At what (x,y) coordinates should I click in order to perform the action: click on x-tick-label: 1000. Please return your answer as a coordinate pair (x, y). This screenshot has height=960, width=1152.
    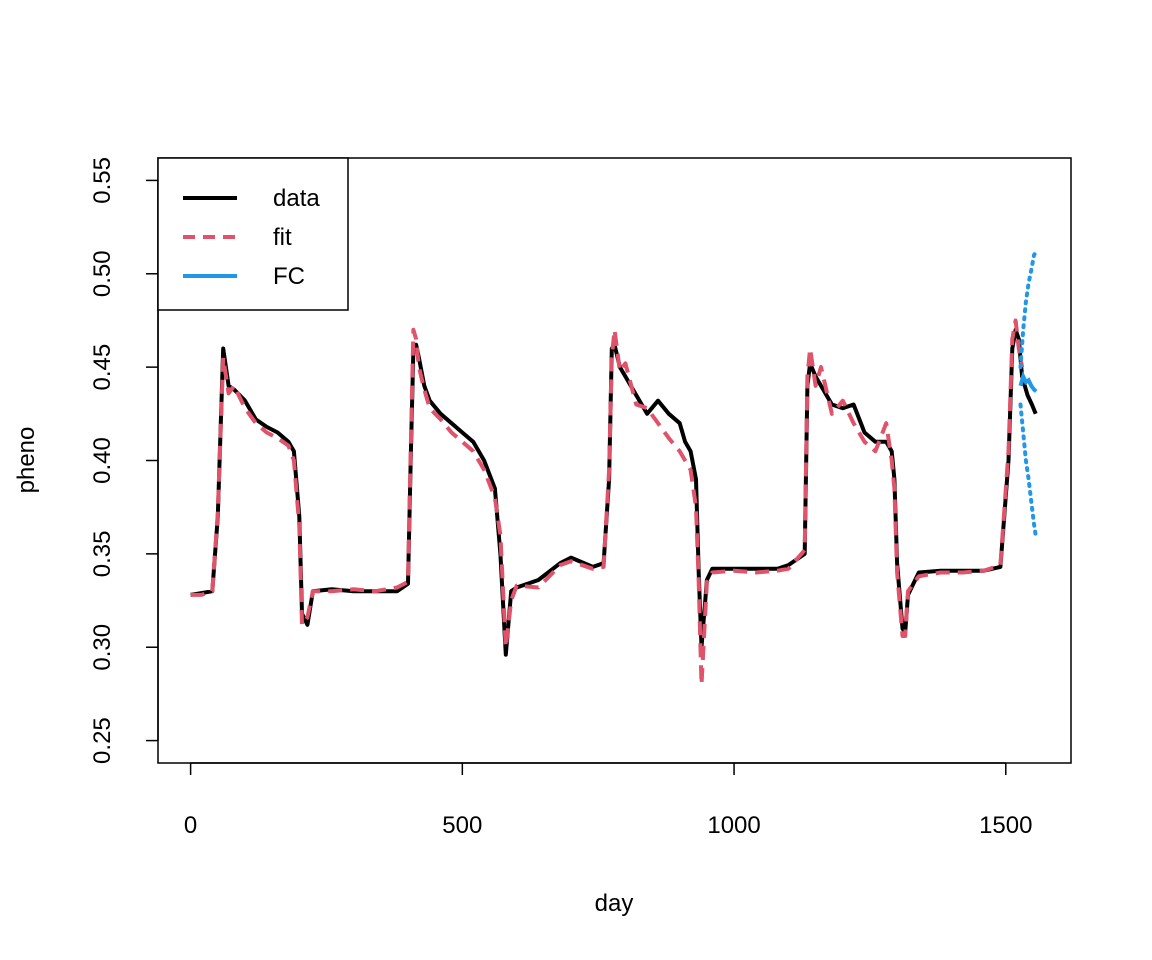
    Looking at the image, I should click on (733, 825).